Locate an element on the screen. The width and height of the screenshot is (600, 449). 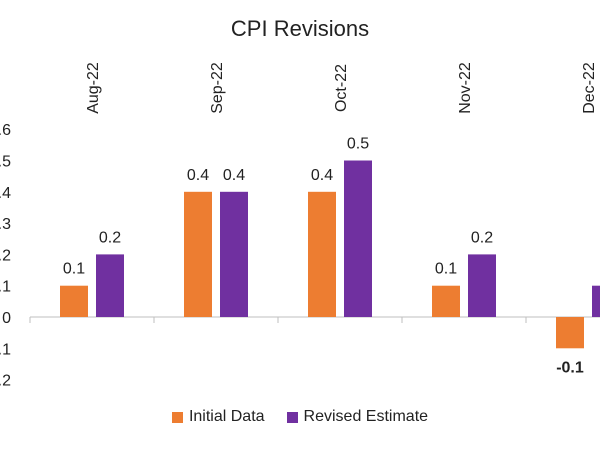
legend: Initial Data Revised Estimate is located at coordinates (300, 417).